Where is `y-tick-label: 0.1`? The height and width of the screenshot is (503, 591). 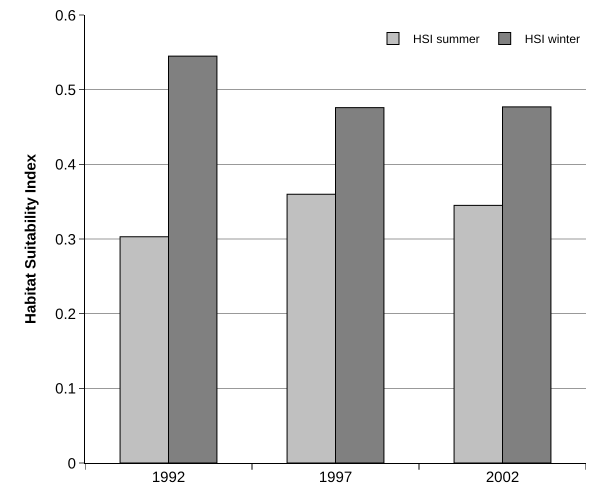
y-tick-label: 0.1 is located at coordinates (65, 389).